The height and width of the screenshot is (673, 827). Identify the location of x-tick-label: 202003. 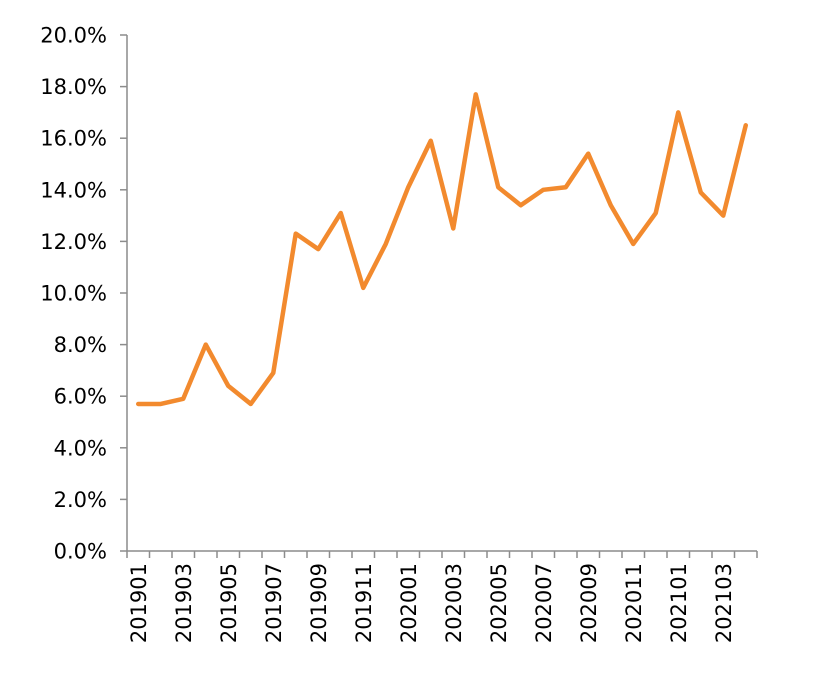
(454, 603).